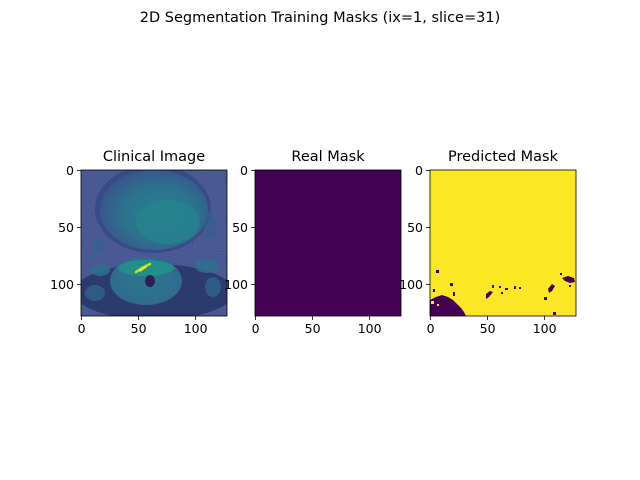 The height and width of the screenshot is (480, 640). I want to click on clinical-image-picture, so click(154, 243).